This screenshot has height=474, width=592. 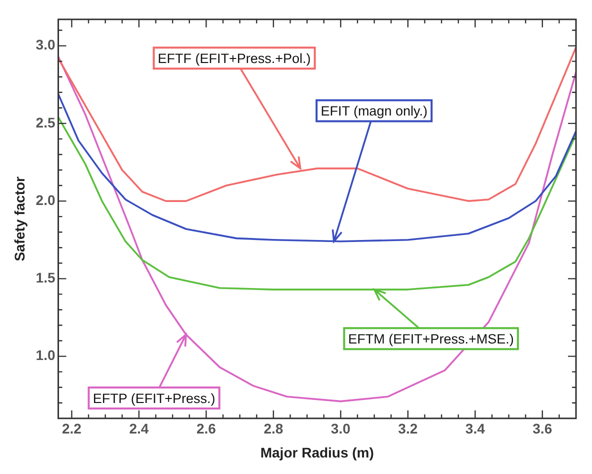 I want to click on annotation: EFTM (EFIT+Press.+MSE.), so click(x=431, y=338).